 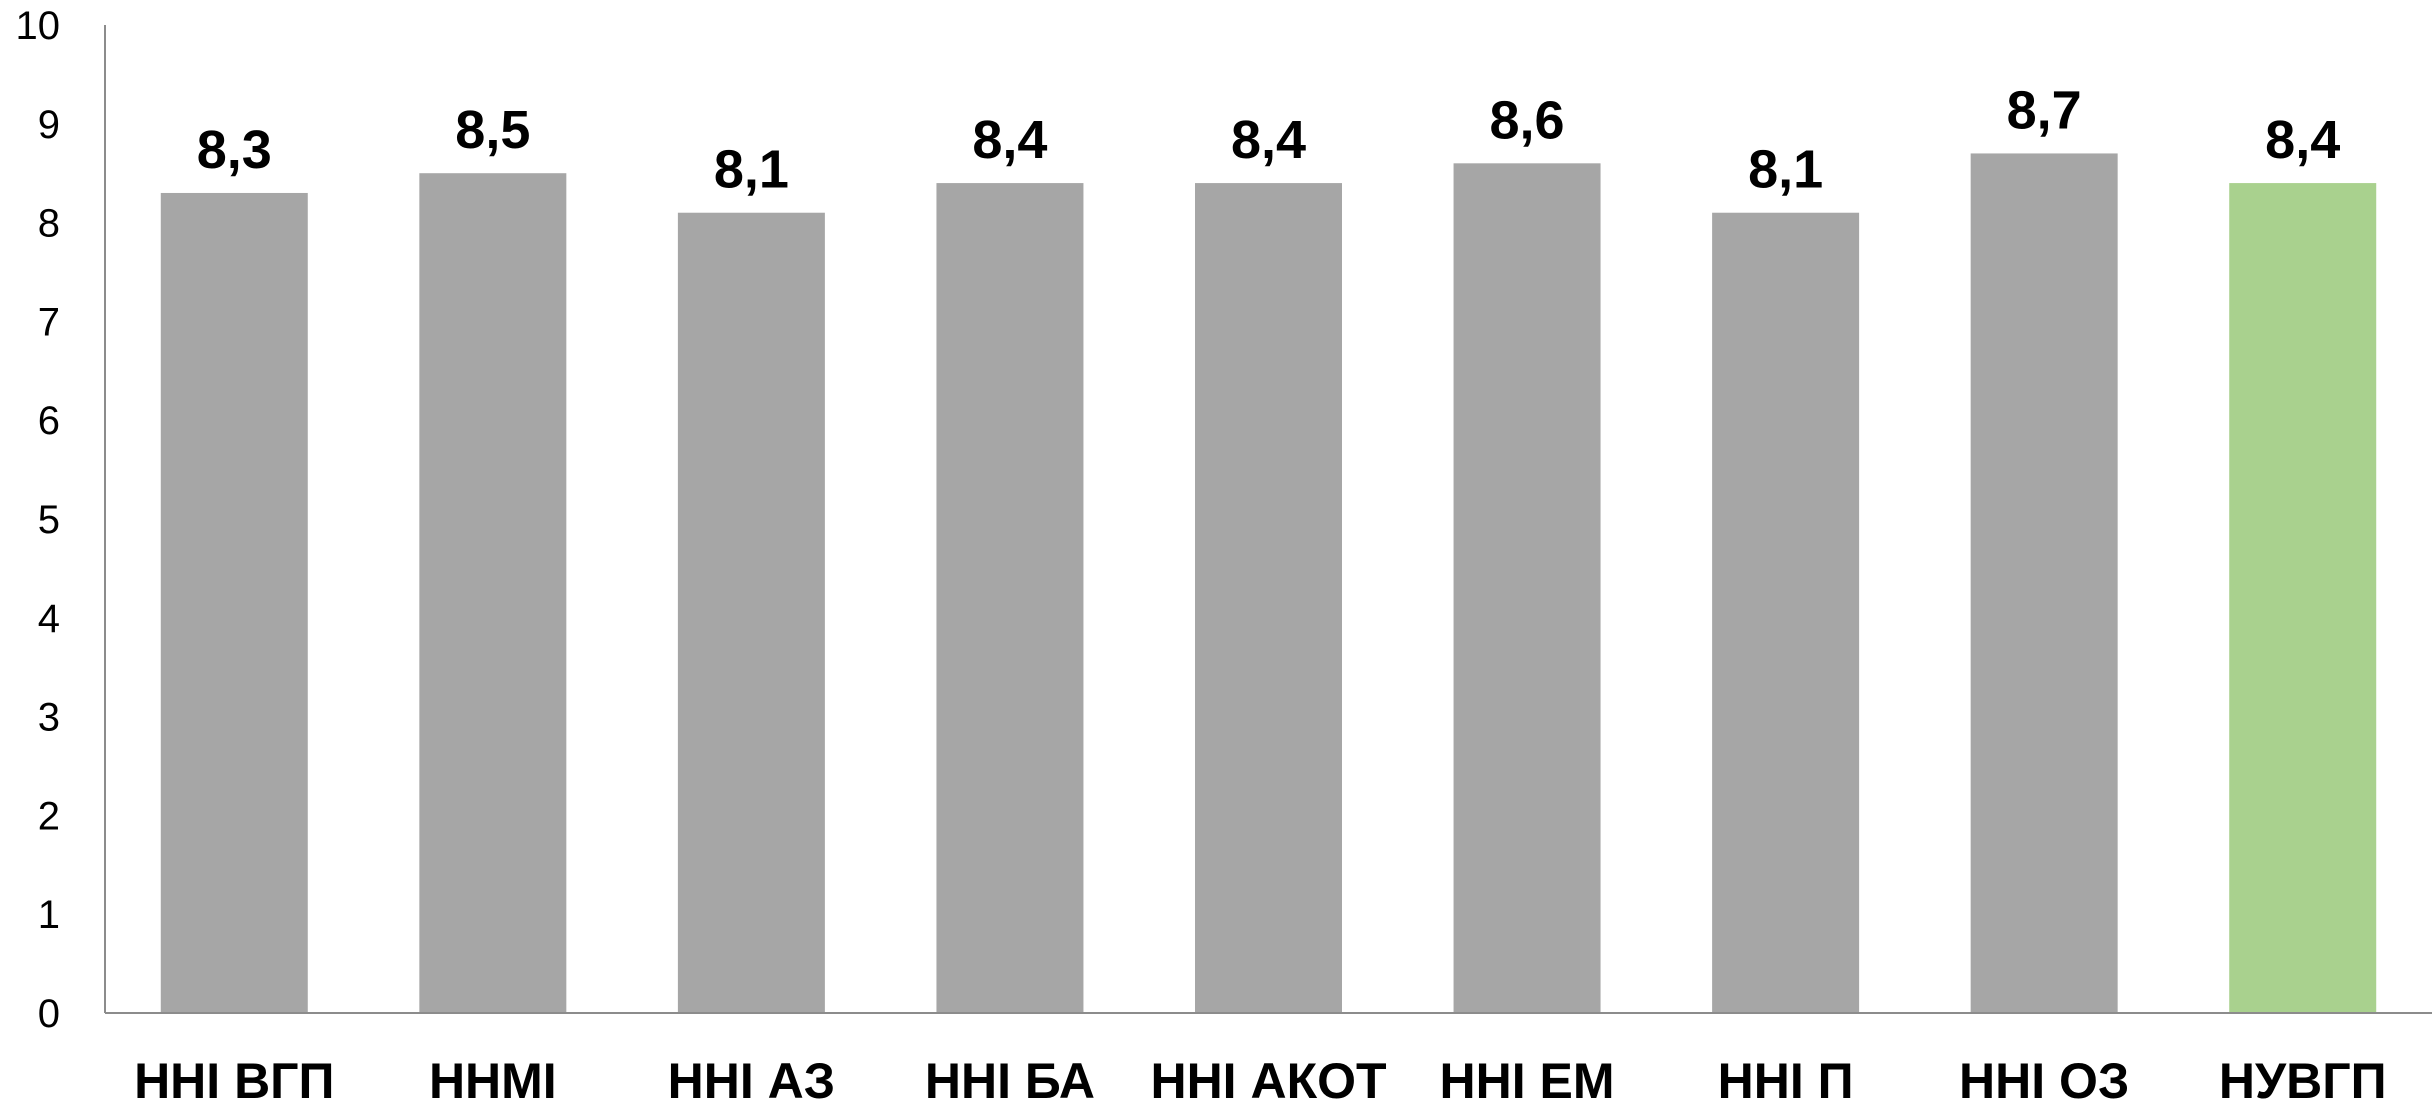 What do you see at coordinates (2303, 1080) in the screenshot?
I see `category-label: НУВГП` at bounding box center [2303, 1080].